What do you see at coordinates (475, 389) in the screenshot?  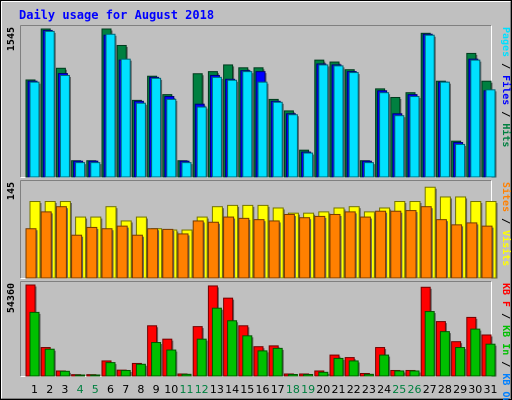 I see `x-tick-label-day-30: 30` at bounding box center [475, 389].